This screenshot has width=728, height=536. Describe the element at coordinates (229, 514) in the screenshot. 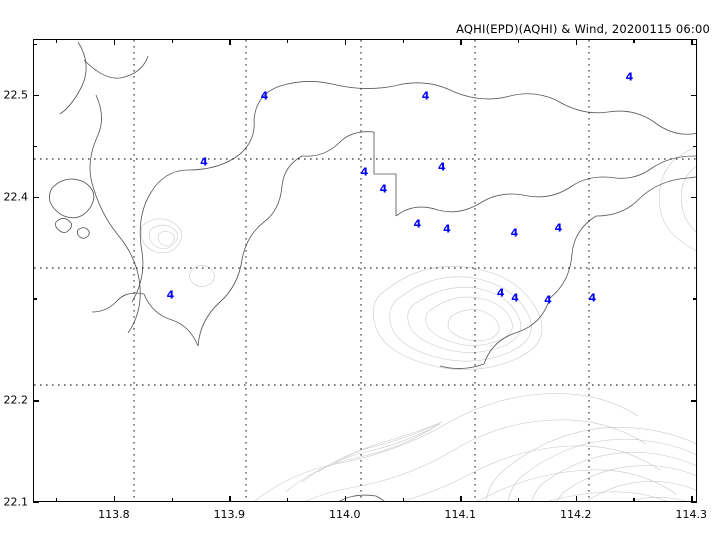

I see `x-tick-label: 113.9` at that location.